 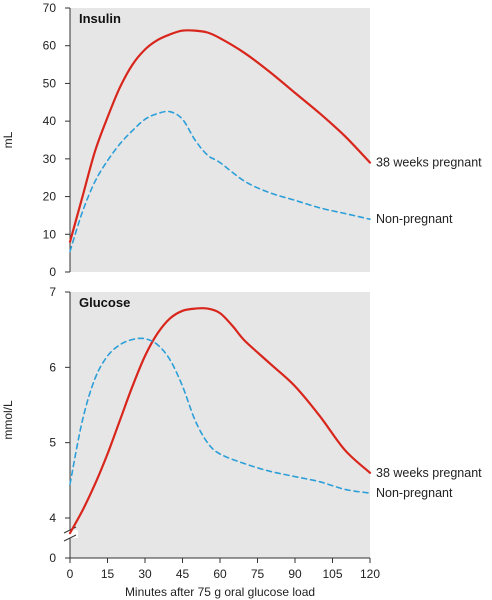 I want to click on glucose-panel-title: Glucose, so click(x=104, y=302).